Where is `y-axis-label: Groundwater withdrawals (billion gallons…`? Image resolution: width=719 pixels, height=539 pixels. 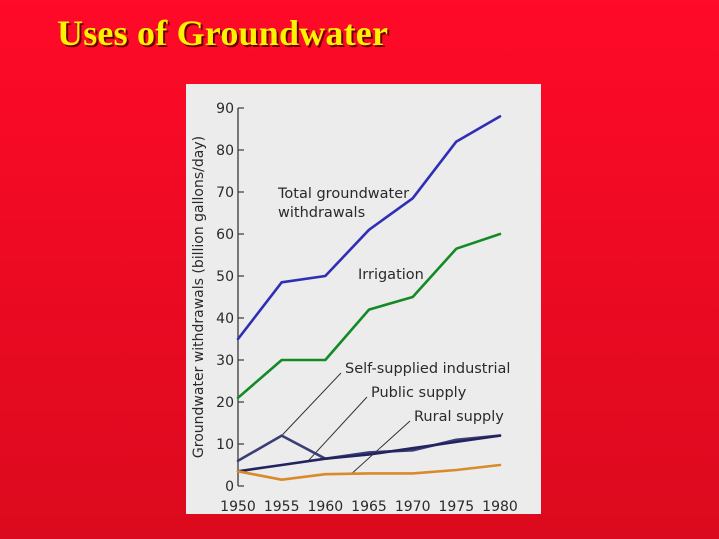 y-axis-label: Groundwater withdrawals (billion gallons… is located at coordinates (199, 297).